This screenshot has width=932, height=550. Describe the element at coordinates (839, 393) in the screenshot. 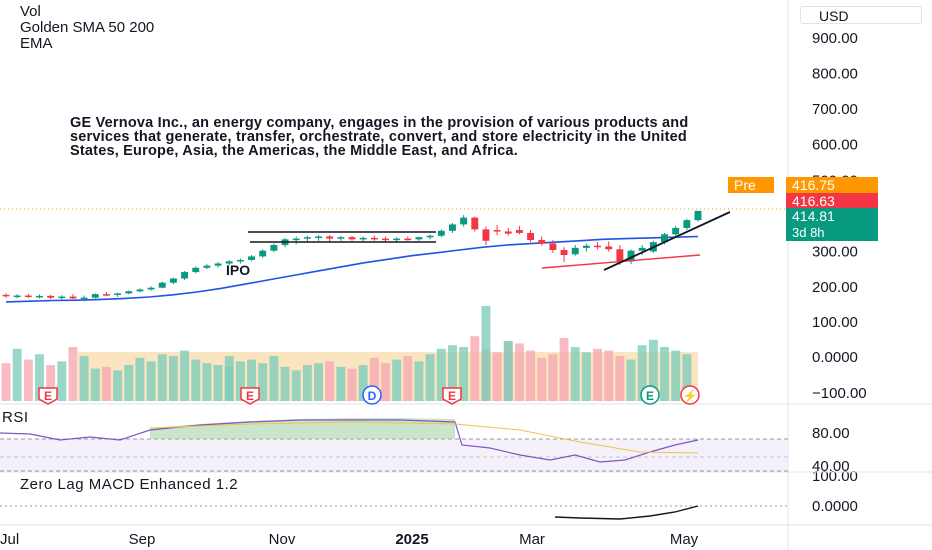

I see `volume-tick-label: −100.00` at that location.